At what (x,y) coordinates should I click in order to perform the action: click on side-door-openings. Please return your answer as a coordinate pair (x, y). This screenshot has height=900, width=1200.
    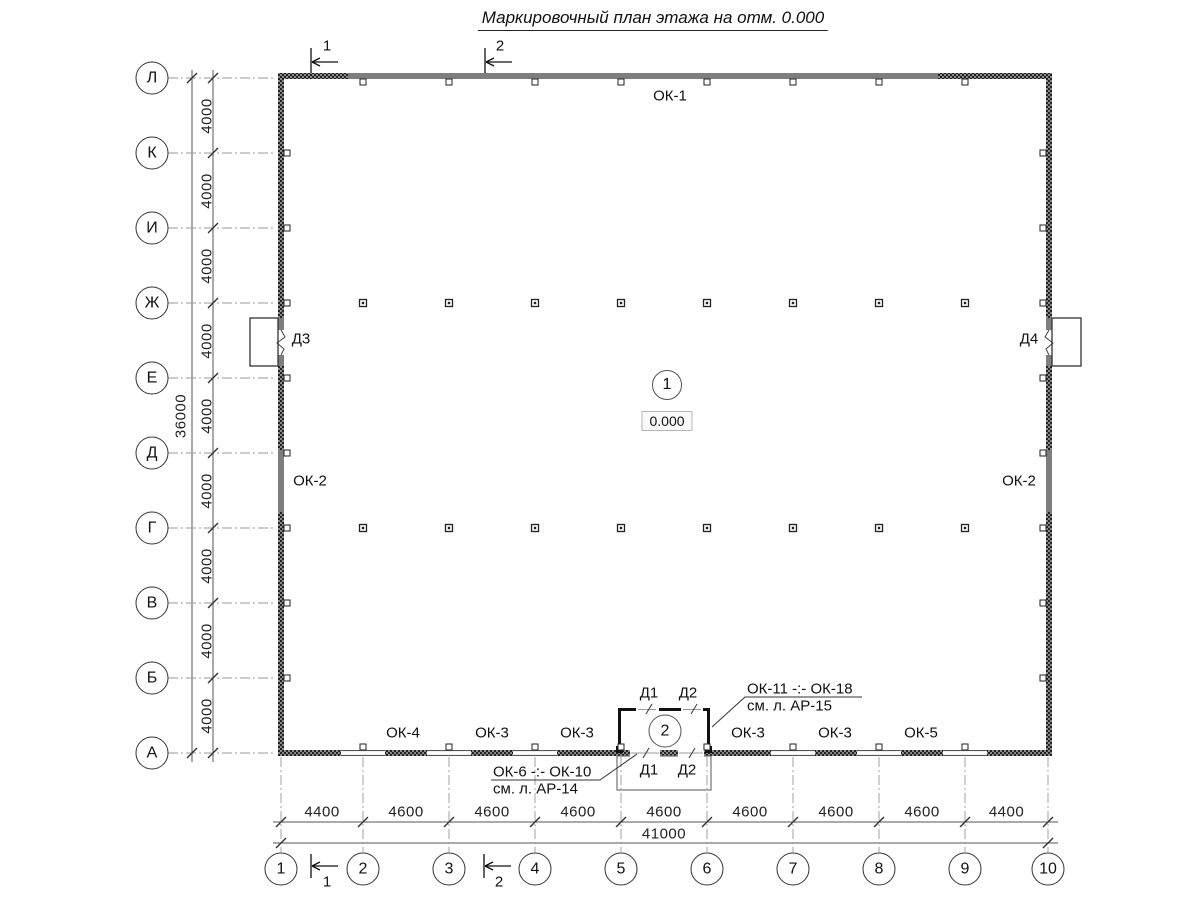
    Looking at the image, I should click on (665, 342).